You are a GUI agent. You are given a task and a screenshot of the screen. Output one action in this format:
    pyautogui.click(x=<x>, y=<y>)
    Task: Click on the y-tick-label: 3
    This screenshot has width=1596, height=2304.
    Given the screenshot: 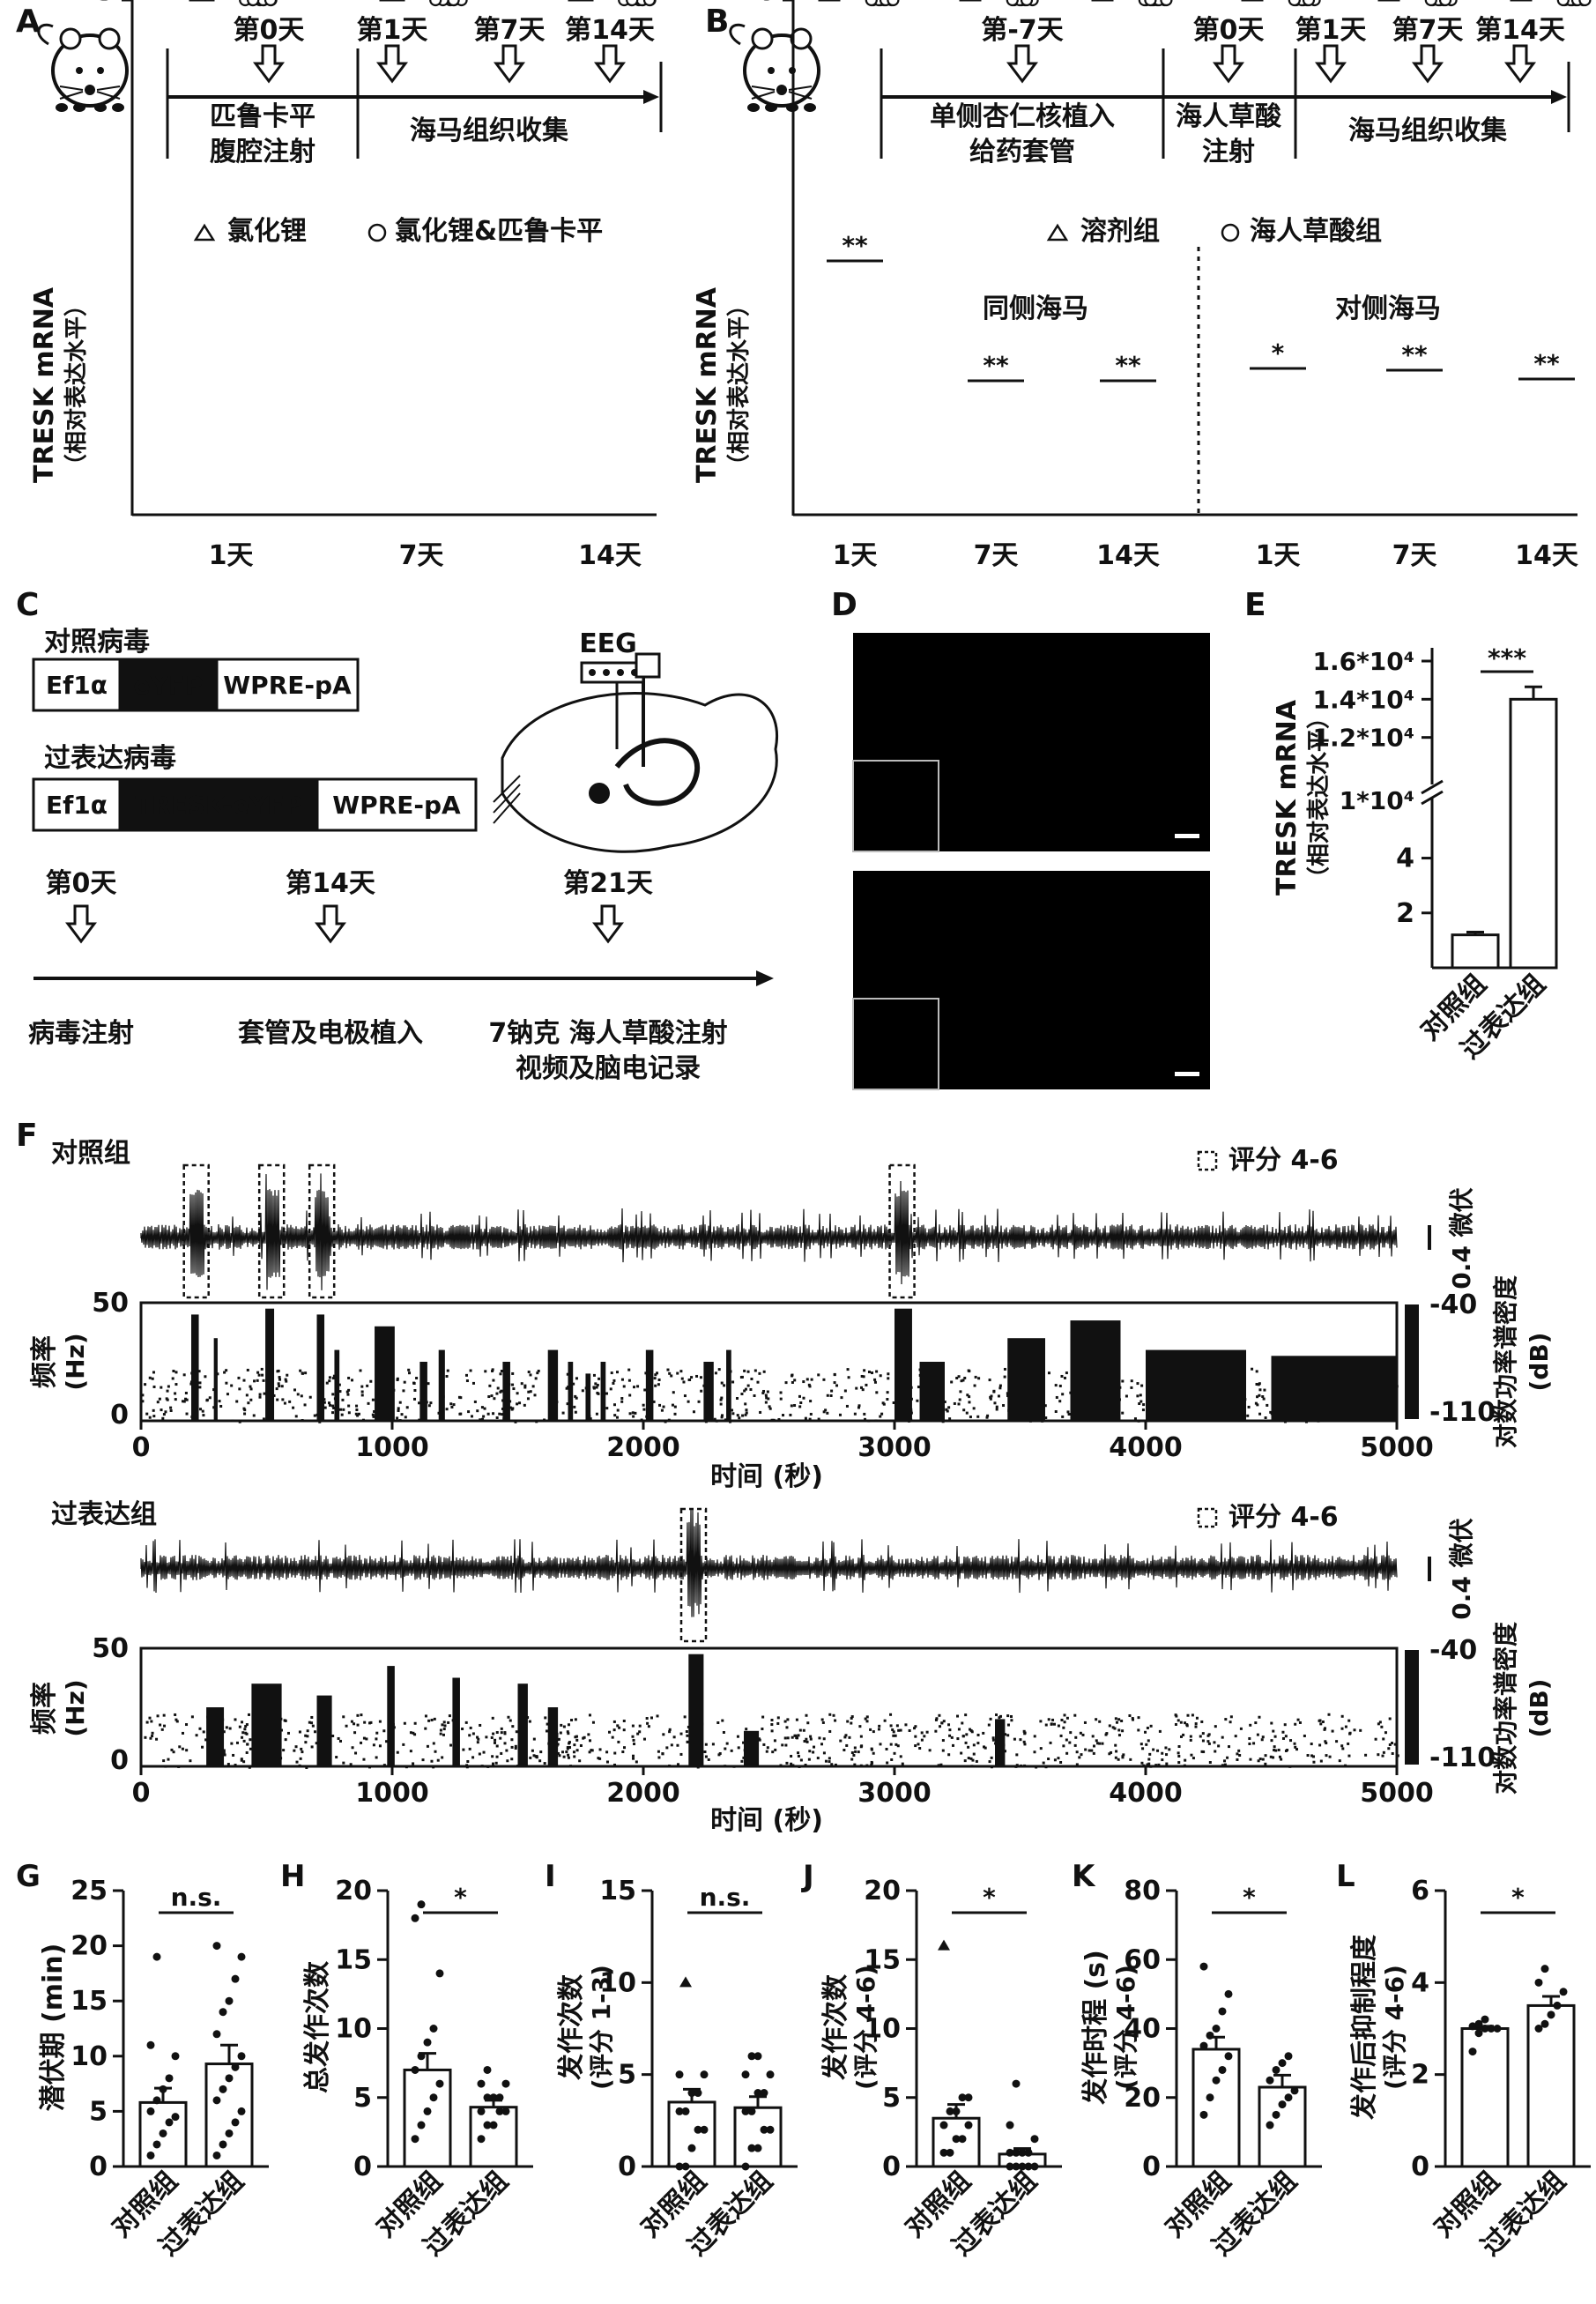 What is the action you would take?
    pyautogui.click(x=105, y=3)
    